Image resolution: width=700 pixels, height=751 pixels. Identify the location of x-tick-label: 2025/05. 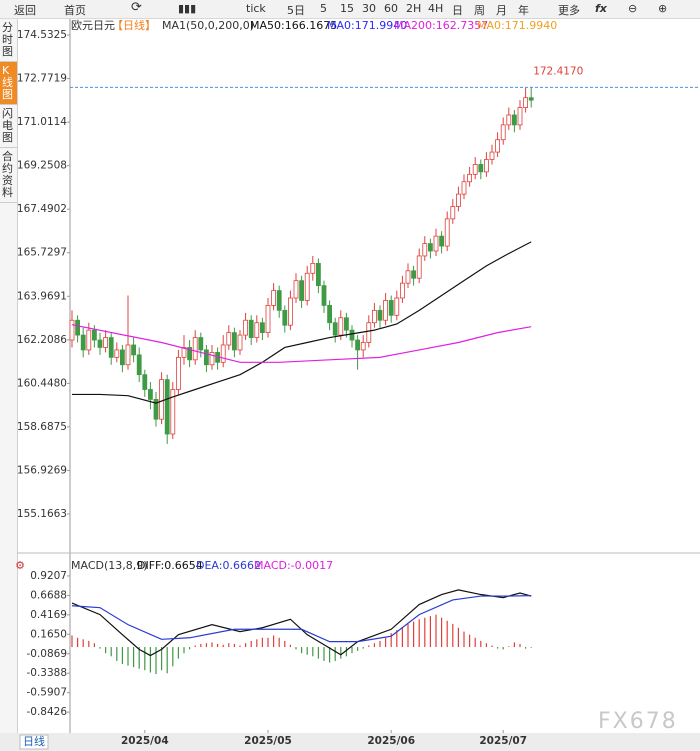
(268, 741).